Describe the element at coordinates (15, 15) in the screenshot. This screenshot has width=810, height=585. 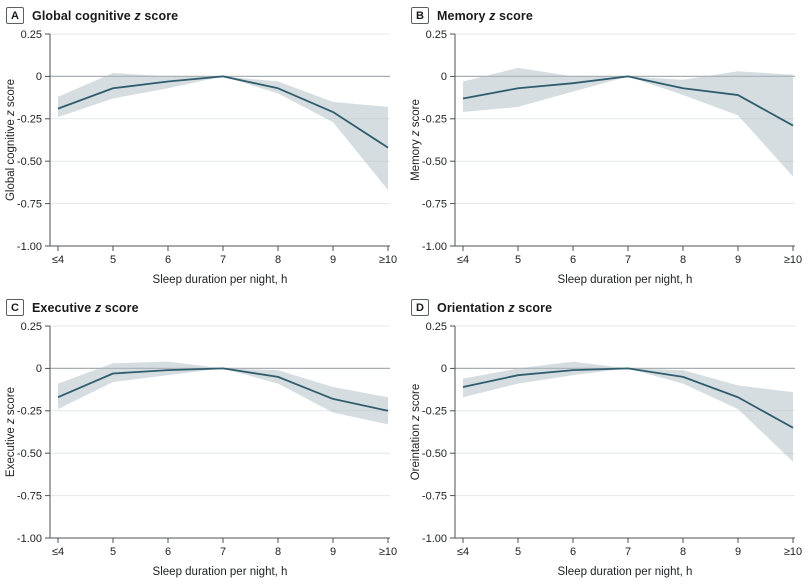
I see `panel-label: A` at that location.